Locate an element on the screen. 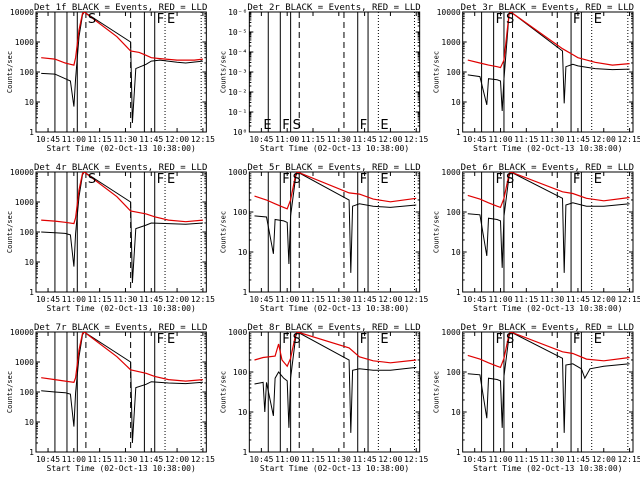 The width and height of the screenshot is (640, 480). panel-title: Det 8r BLACK = Events, RED = LLD is located at coordinates (333, 328).